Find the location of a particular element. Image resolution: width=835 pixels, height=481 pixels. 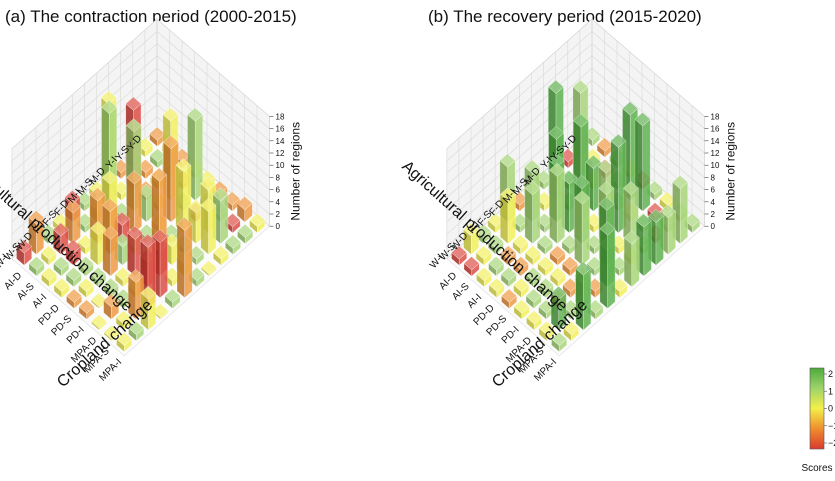

bar-F-I-AI-D is located at coordinates (495, 223).